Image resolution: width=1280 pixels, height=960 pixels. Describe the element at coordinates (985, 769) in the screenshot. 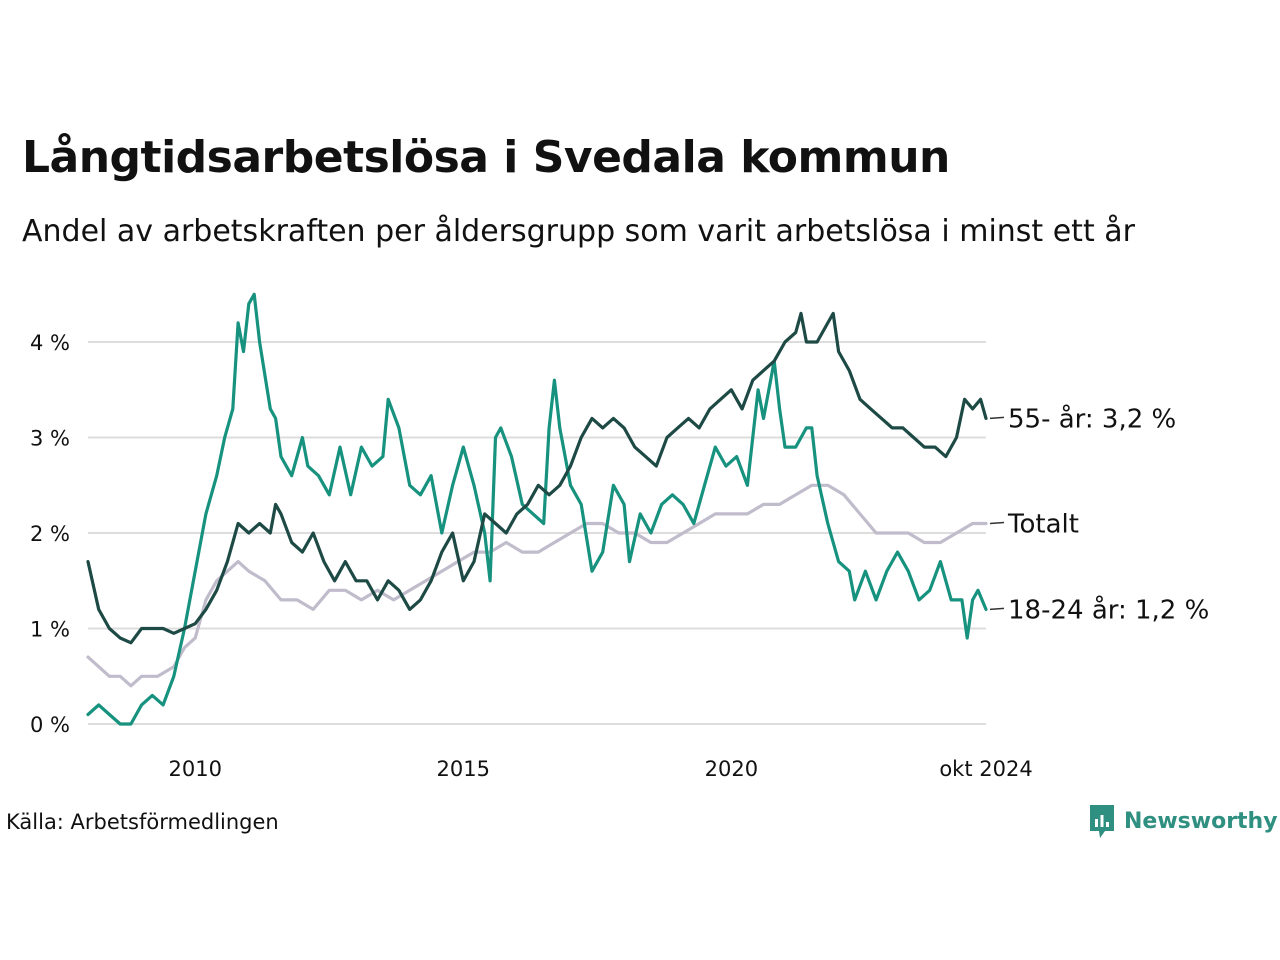

I see `x-tick-label: okt 2024` at that location.